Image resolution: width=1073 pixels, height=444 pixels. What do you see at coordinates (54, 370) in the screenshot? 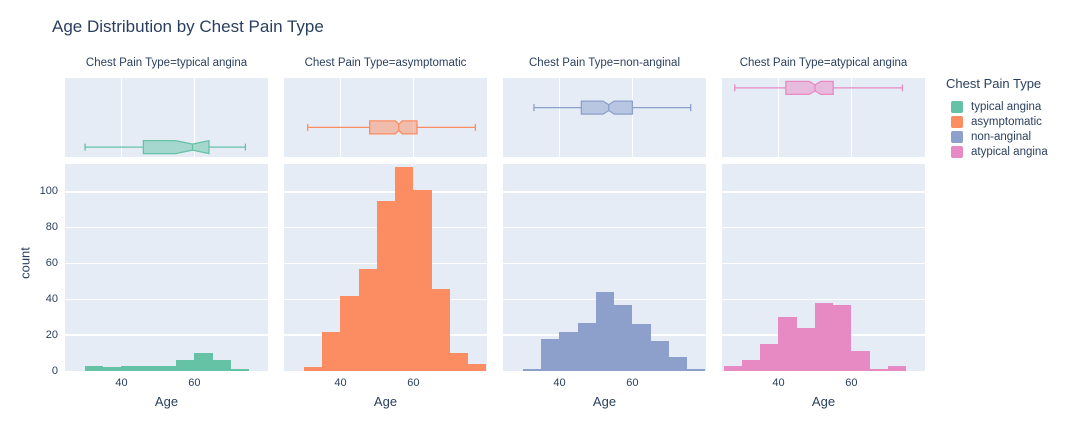
I see `y-tick-label: 0` at bounding box center [54, 370].